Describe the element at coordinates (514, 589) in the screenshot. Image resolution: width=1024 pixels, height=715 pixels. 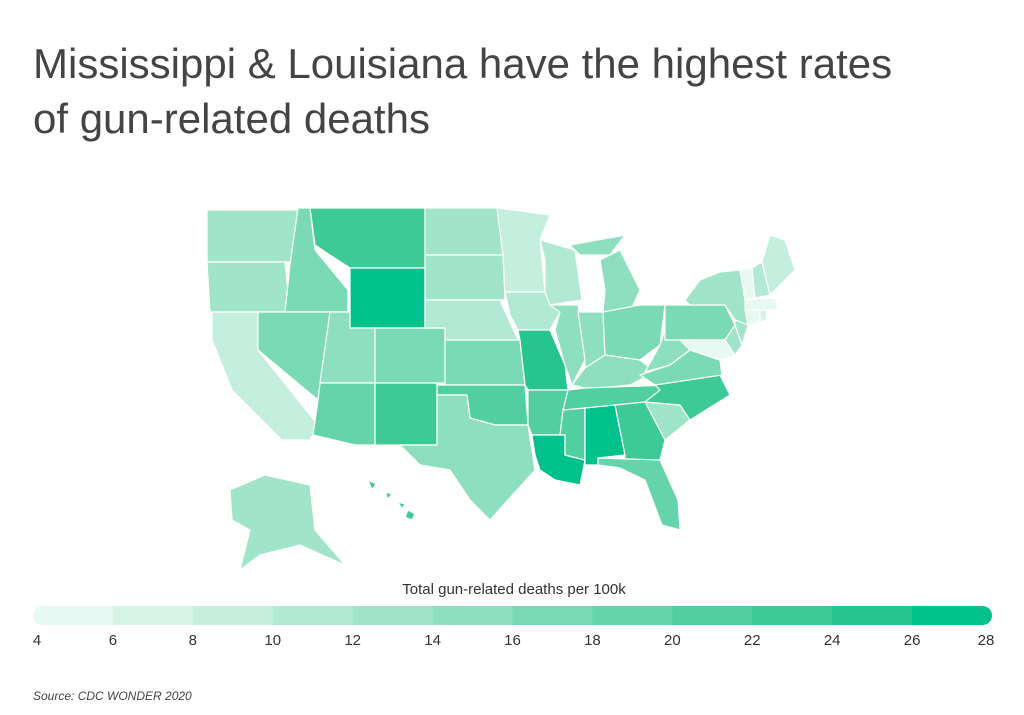
I see `legend-title: Total gun-related deaths per 100k` at that location.